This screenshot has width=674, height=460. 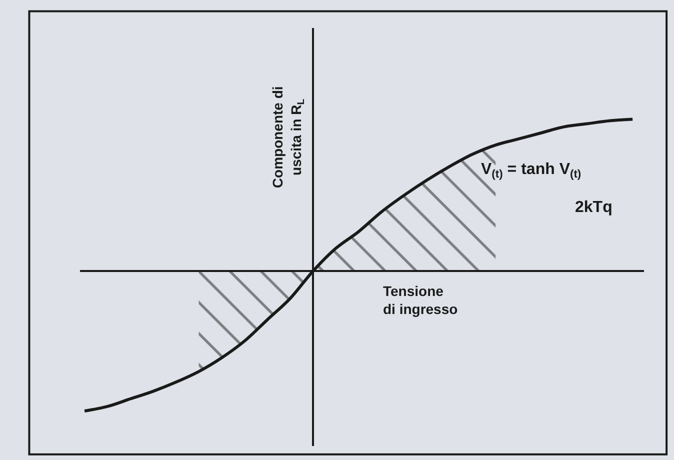 What do you see at coordinates (420, 300) in the screenshot?
I see `x-axis-title: Tensione di ingresso` at bounding box center [420, 300].